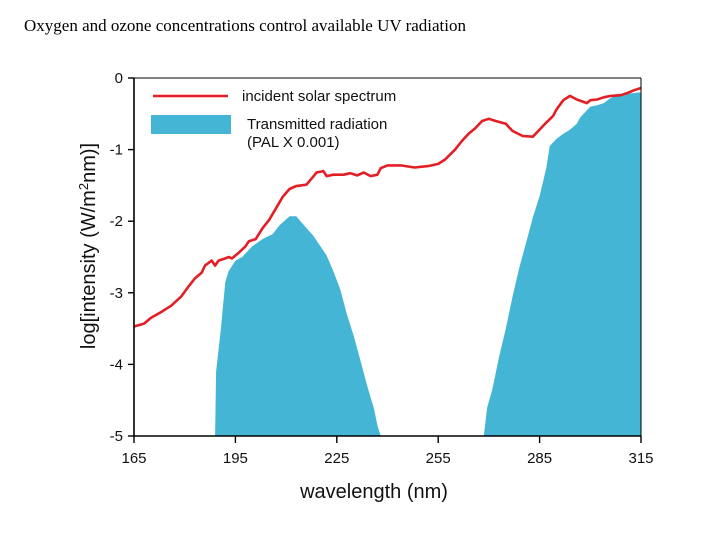 The height and width of the screenshot is (540, 720). What do you see at coordinates (387, 451) in the screenshot?
I see `x-axis-ticks: 165 195 225 255 285 315` at bounding box center [387, 451].